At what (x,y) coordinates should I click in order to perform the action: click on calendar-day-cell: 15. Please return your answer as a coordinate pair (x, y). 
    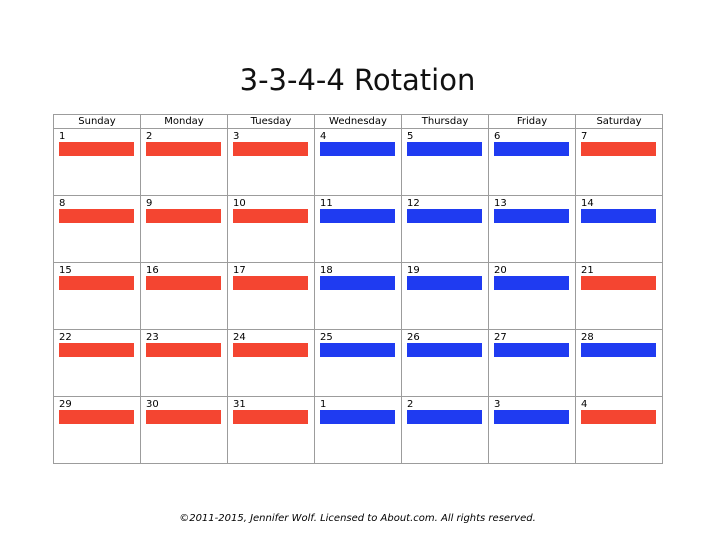
    Looking at the image, I should click on (97, 296).